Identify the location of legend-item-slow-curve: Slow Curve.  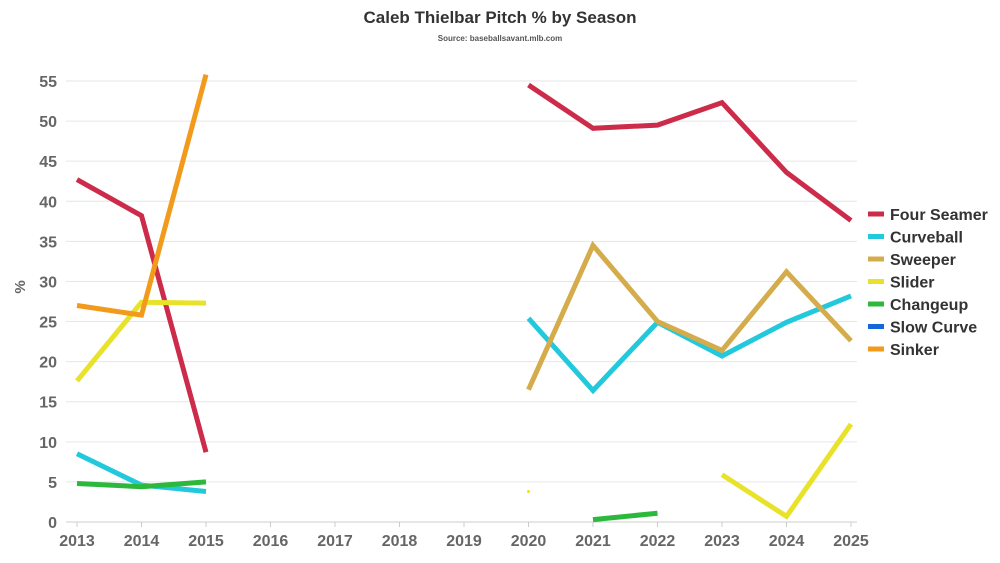
(922, 328).